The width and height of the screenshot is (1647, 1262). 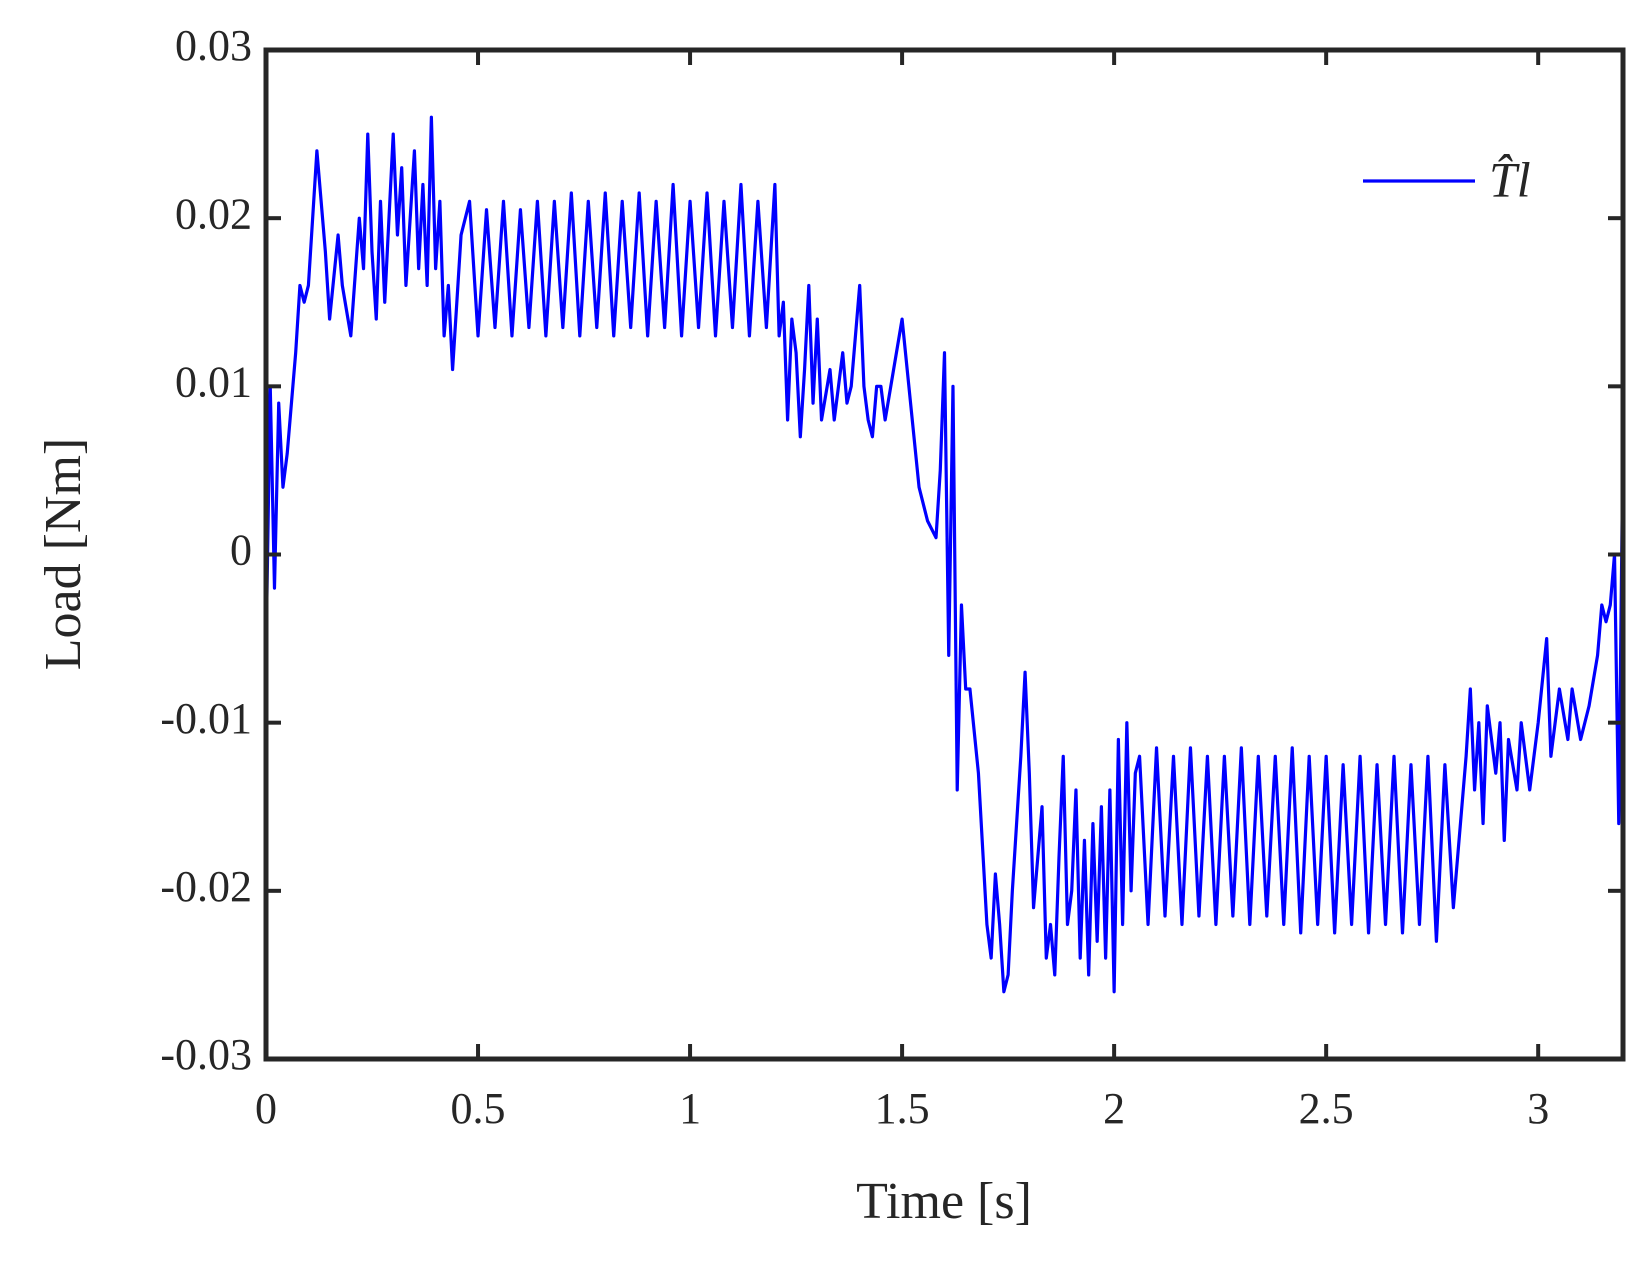 What do you see at coordinates (213, 45) in the screenshot?
I see `y-tick-label: 0.03` at bounding box center [213, 45].